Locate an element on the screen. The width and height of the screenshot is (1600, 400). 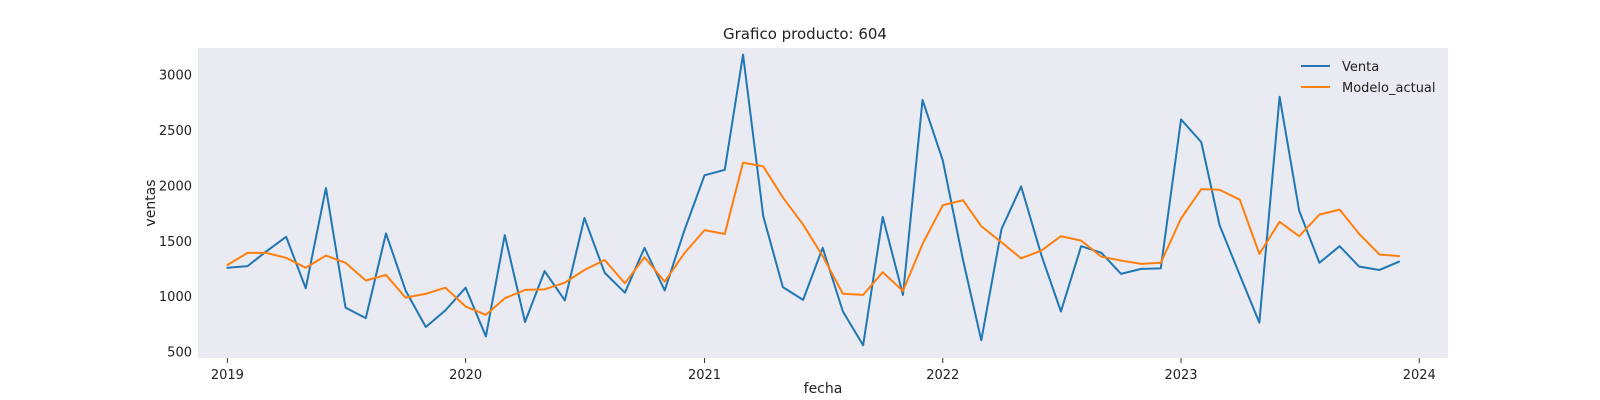
y-tick-label: 1000 is located at coordinates (175, 297).